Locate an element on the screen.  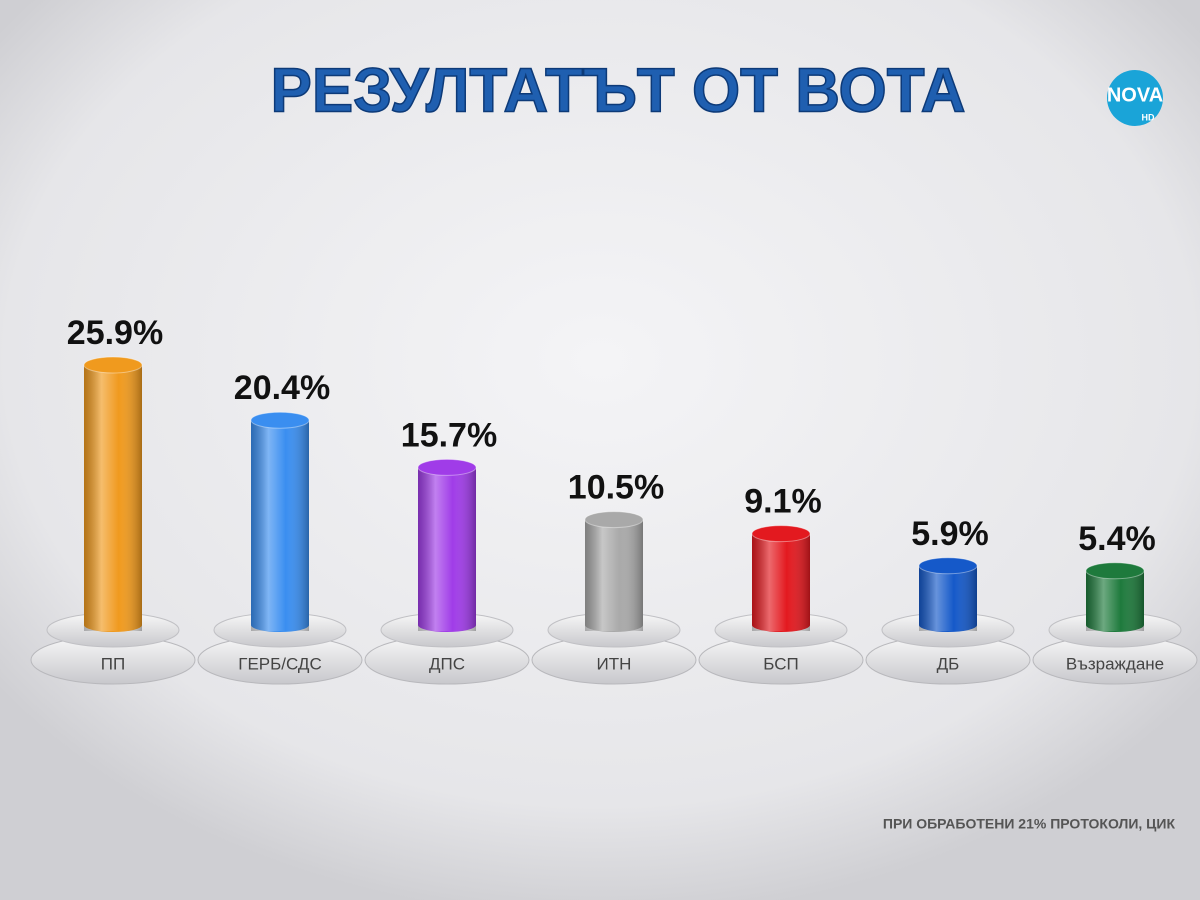
value-label: 25.9% is located at coordinates (115, 333).